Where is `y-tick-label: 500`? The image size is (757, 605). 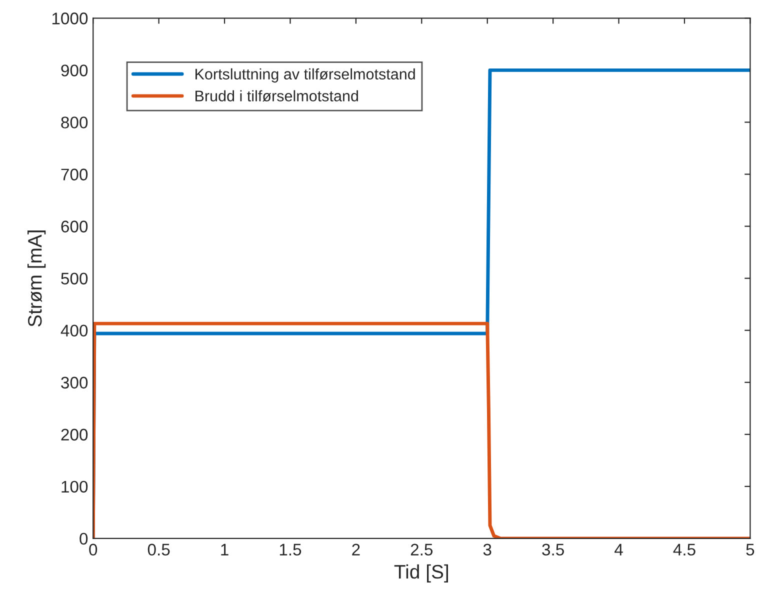
y-tick-label: 500 is located at coordinates (74, 278).